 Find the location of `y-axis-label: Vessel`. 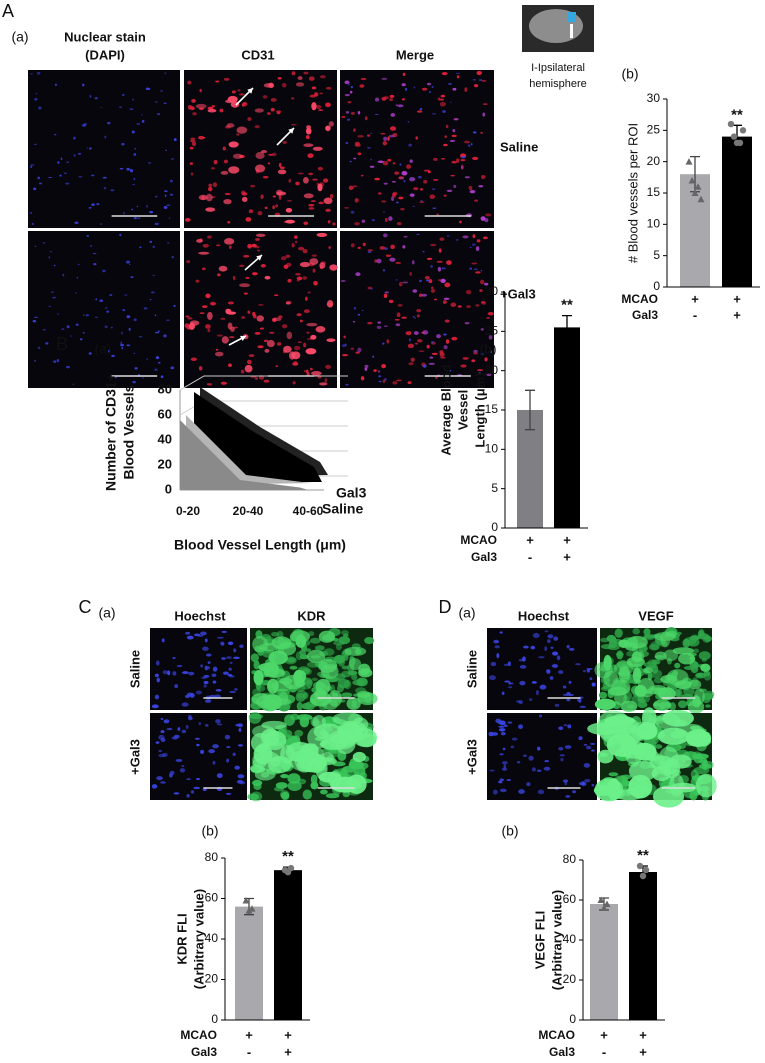

y-axis-label: Vessel is located at coordinates (462, 410).